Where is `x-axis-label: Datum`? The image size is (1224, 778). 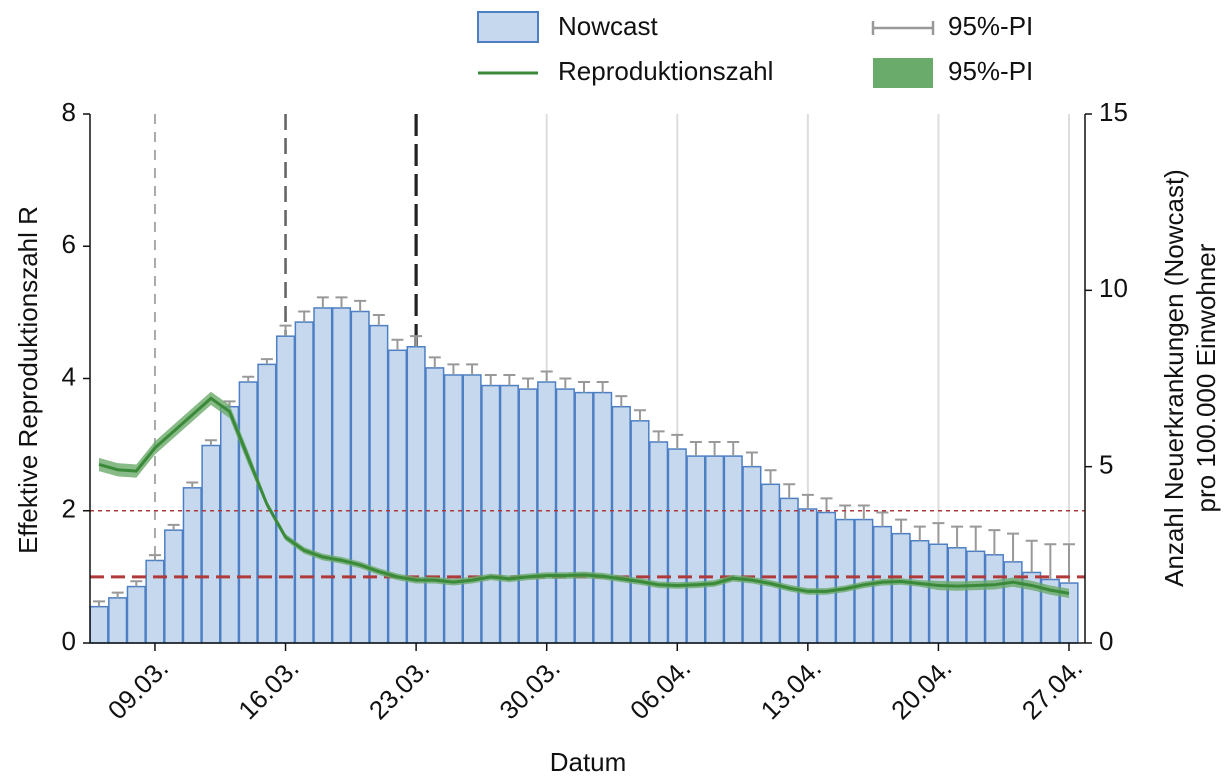 x-axis-label: Datum is located at coordinates (588, 762).